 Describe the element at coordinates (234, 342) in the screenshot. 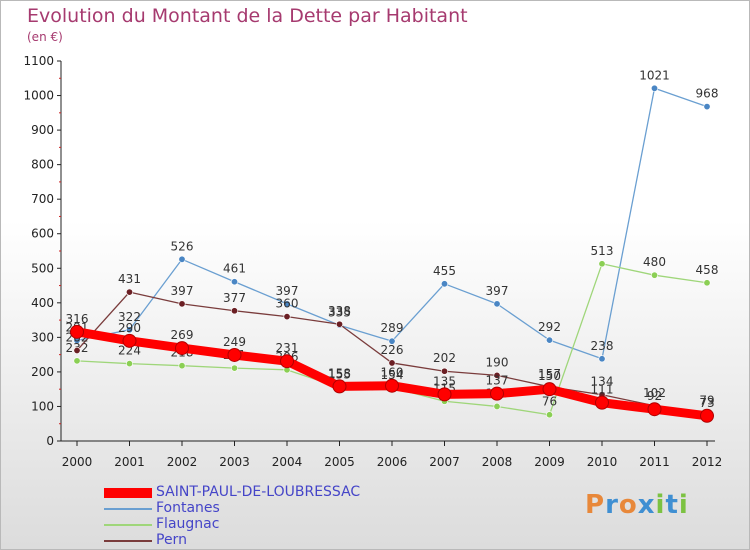

I see `data-label: 249` at that location.